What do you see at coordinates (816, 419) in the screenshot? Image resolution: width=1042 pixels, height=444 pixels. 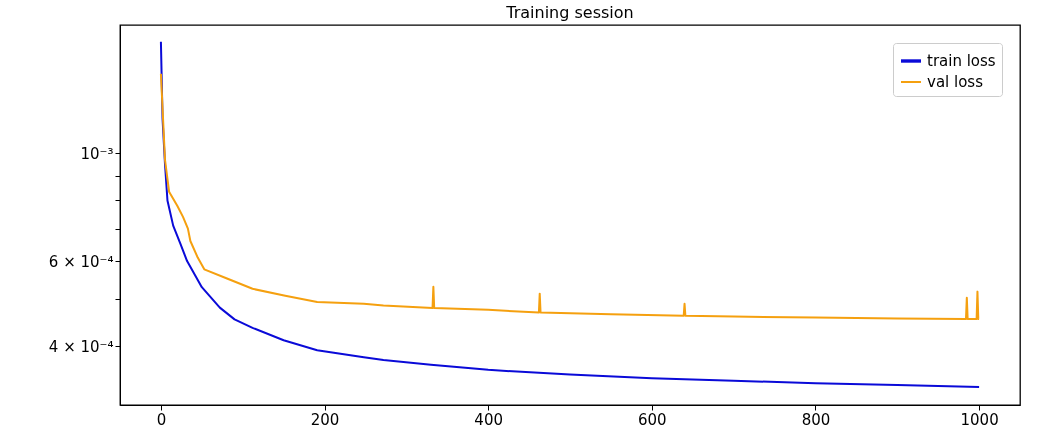 I see `x-tick-label: 800` at bounding box center [816, 419].